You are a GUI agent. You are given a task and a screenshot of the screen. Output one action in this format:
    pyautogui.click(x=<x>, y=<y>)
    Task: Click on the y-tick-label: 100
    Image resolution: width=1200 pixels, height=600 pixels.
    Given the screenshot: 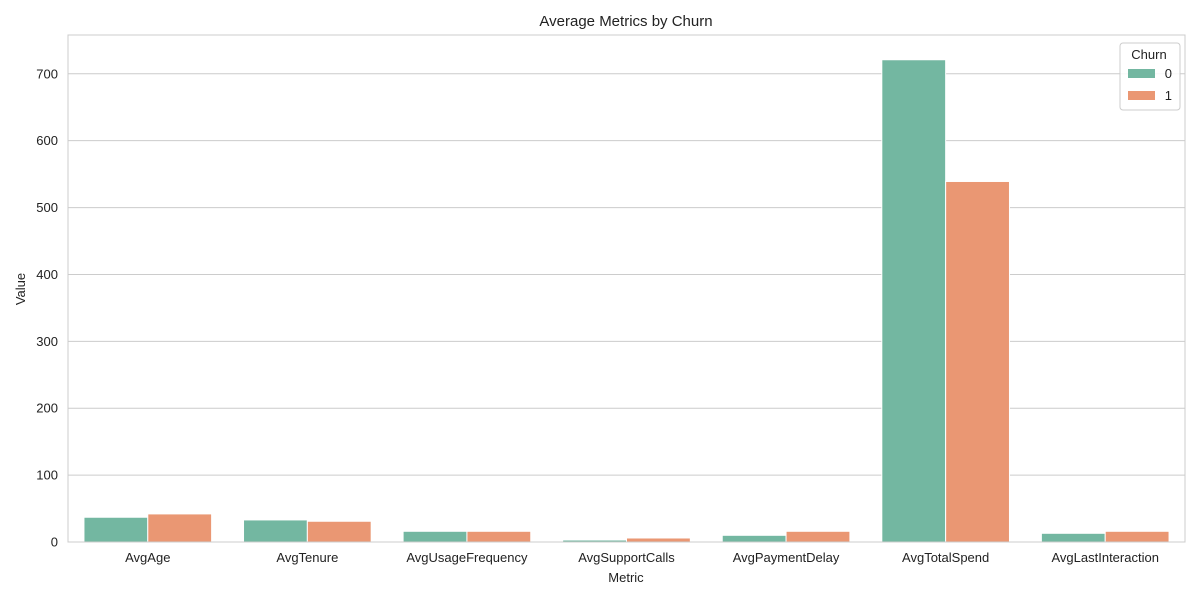 What is the action you would take?
    pyautogui.click(x=47, y=475)
    